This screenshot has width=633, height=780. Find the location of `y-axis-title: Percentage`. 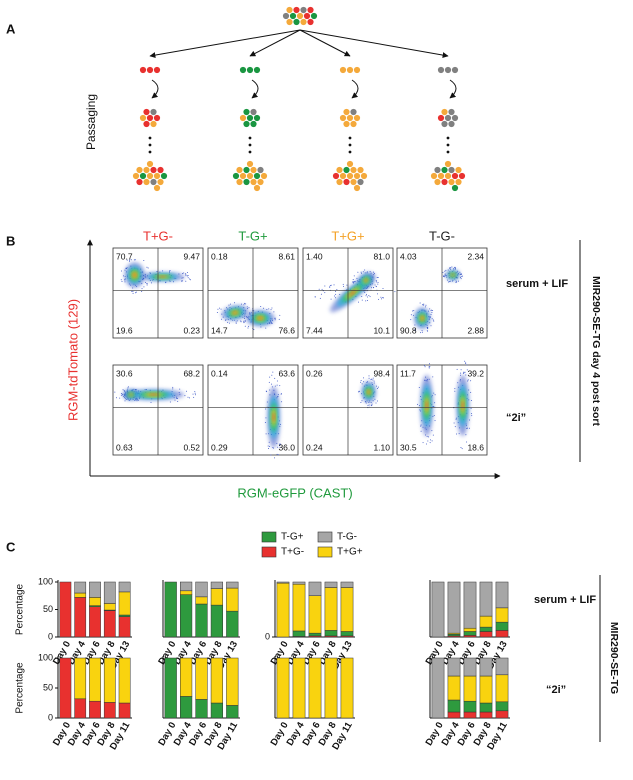

y-axis-title: Percentage is located at coordinates (20, 609).